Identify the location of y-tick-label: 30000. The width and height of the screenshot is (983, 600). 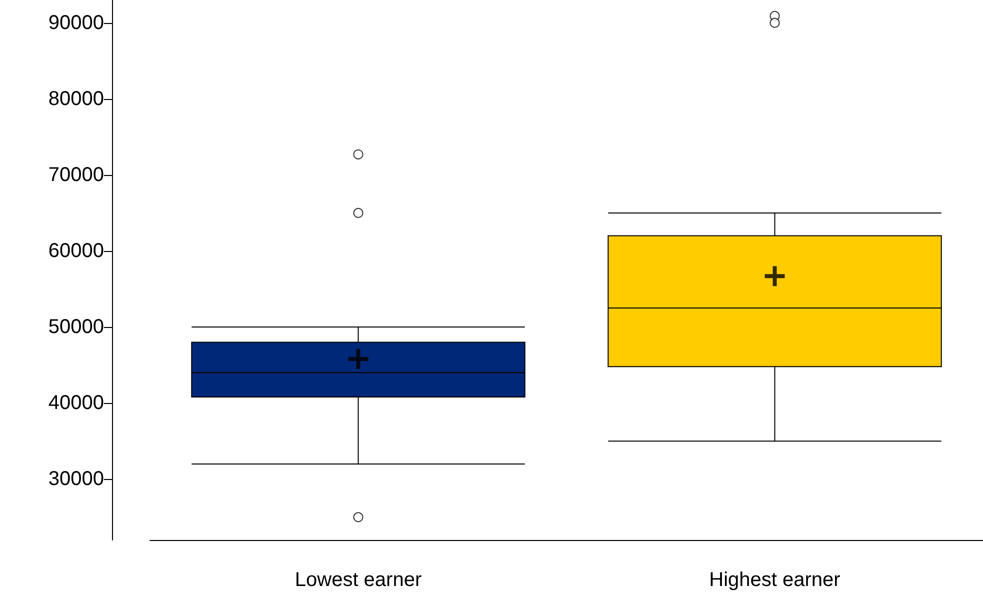
(76, 479).